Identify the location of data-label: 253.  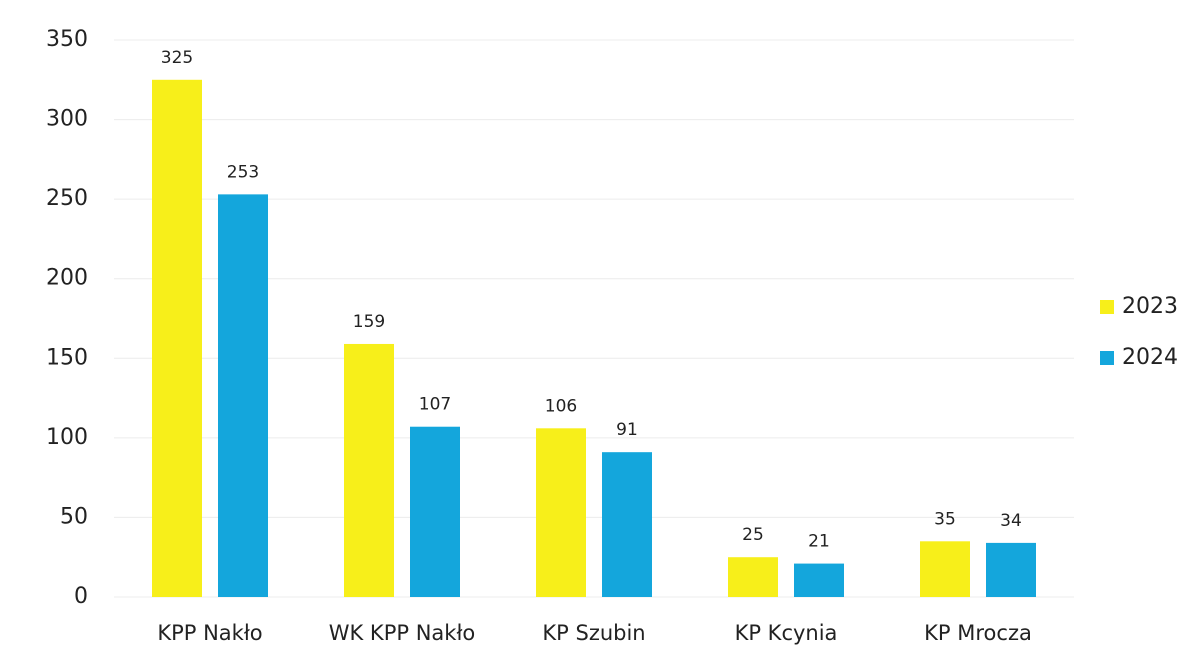
(243, 172).